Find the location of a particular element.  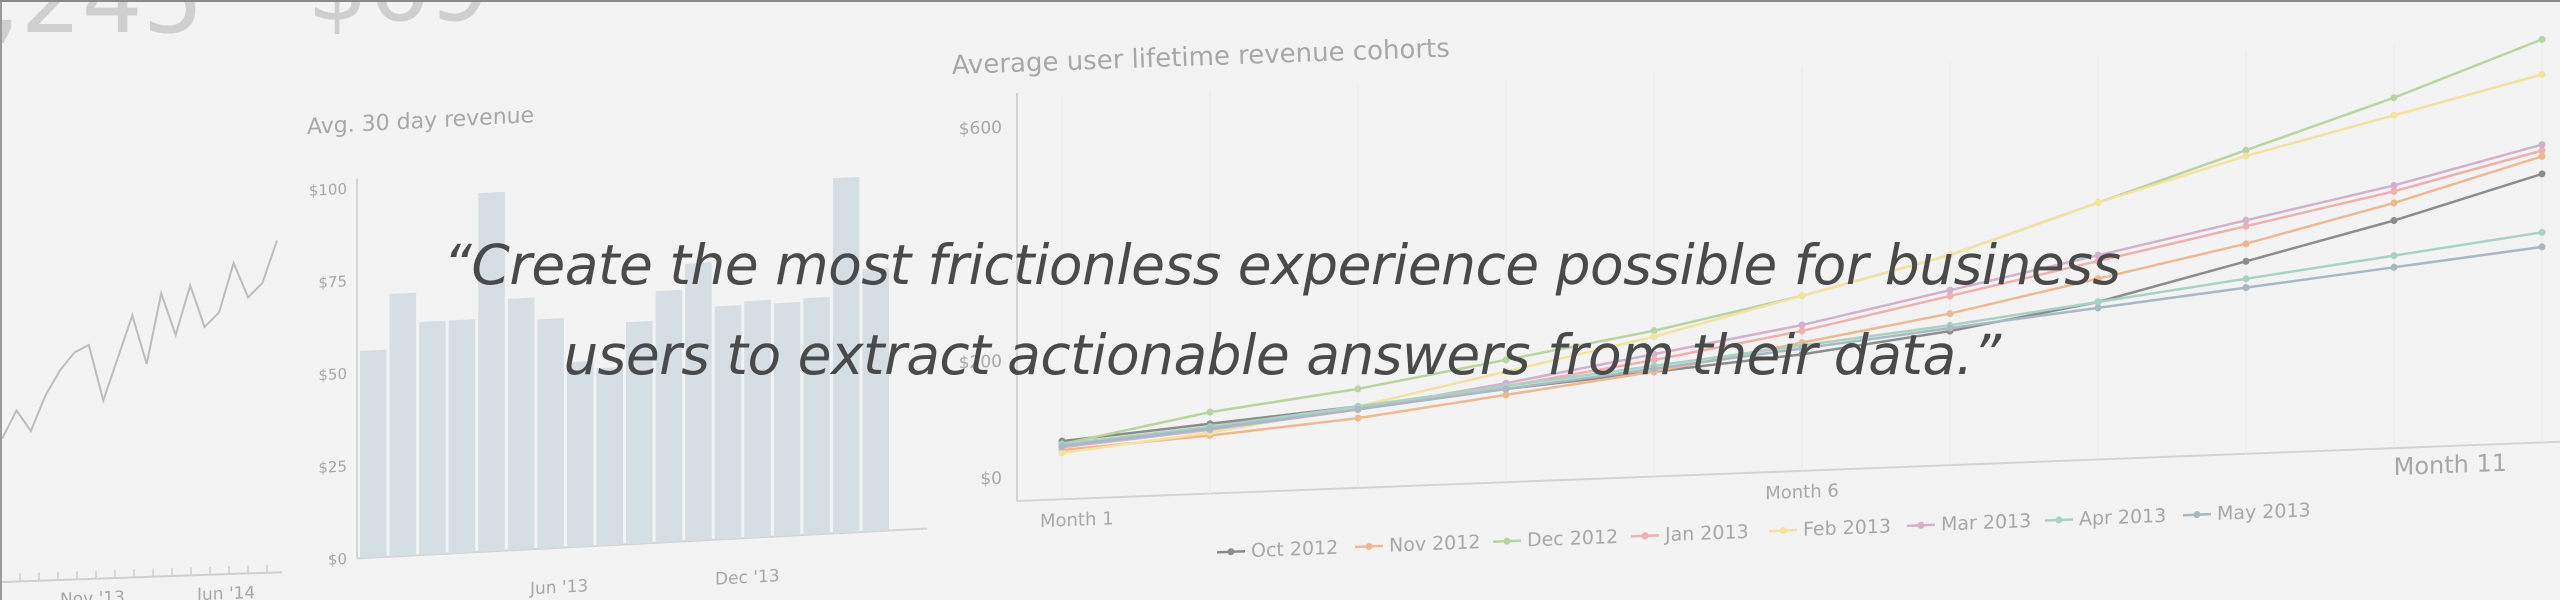

legend-item: Mar 2013 is located at coordinates (1969, 523).